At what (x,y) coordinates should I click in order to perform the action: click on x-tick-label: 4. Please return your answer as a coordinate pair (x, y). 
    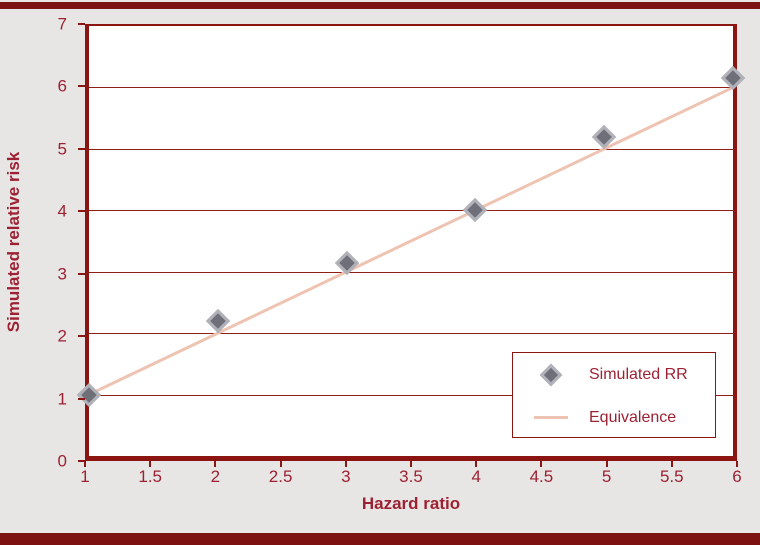
    Looking at the image, I should click on (476, 476).